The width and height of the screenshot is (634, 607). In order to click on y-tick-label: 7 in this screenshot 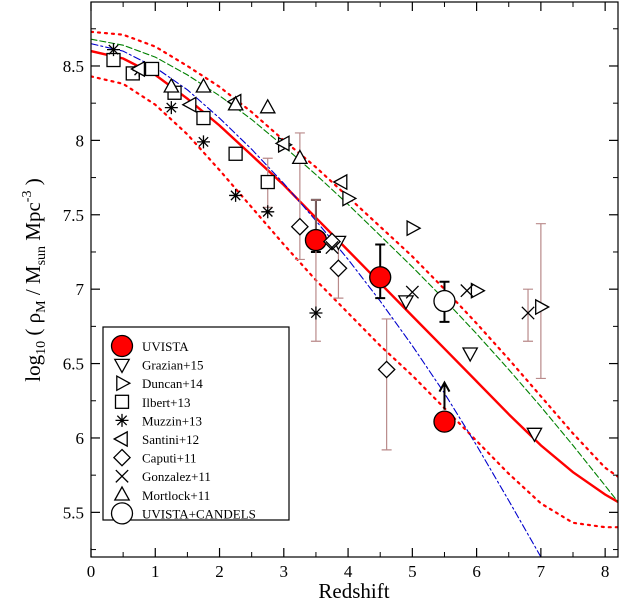, I will do `click(80, 289)`.